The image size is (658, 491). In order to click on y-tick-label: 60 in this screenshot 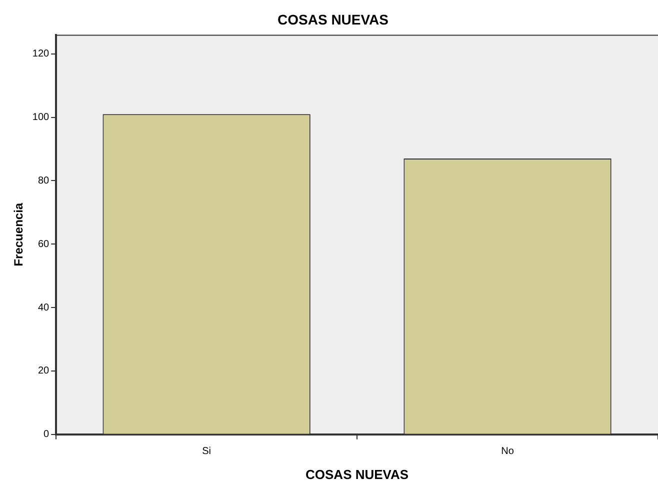, I will do `click(44, 244)`.